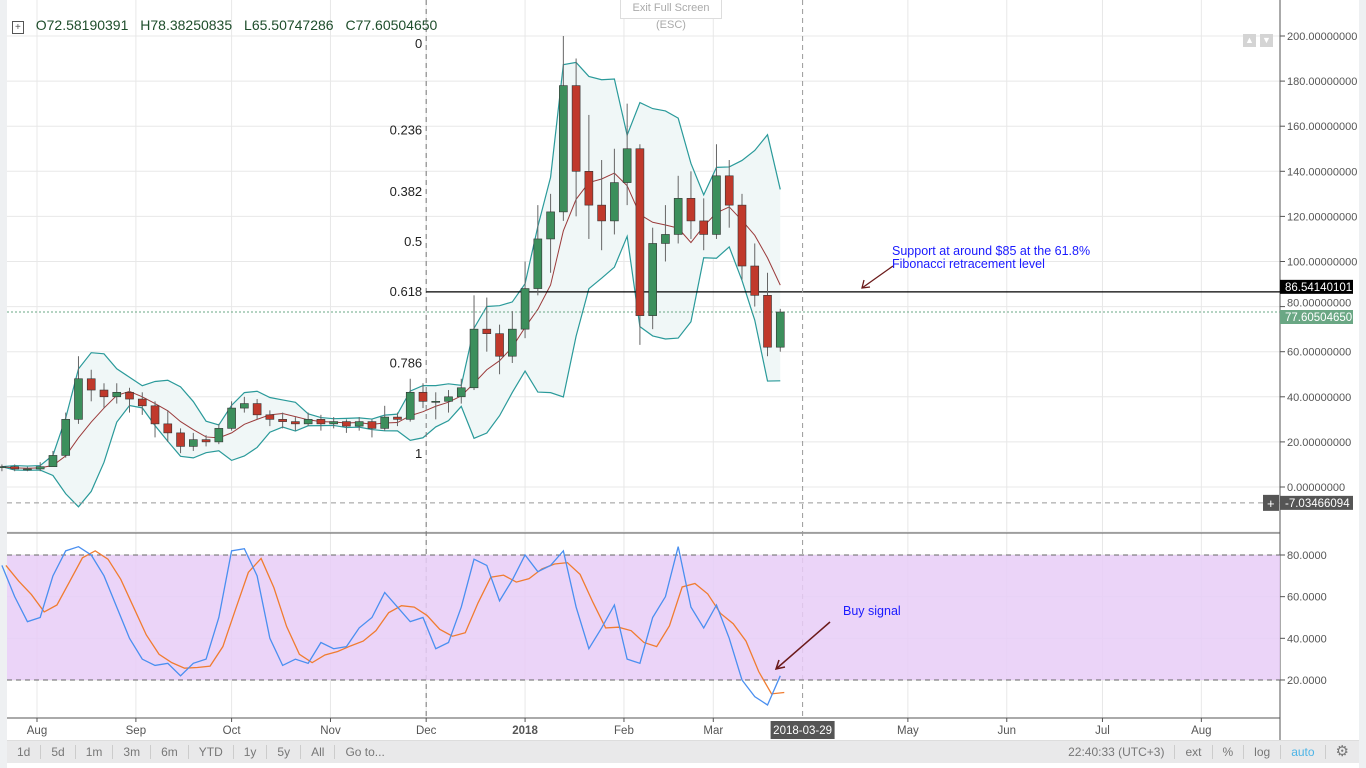 The image size is (1366, 768). Describe the element at coordinates (1307, 639) in the screenshot. I see `stoch-tick-label: 40.0000` at that location.